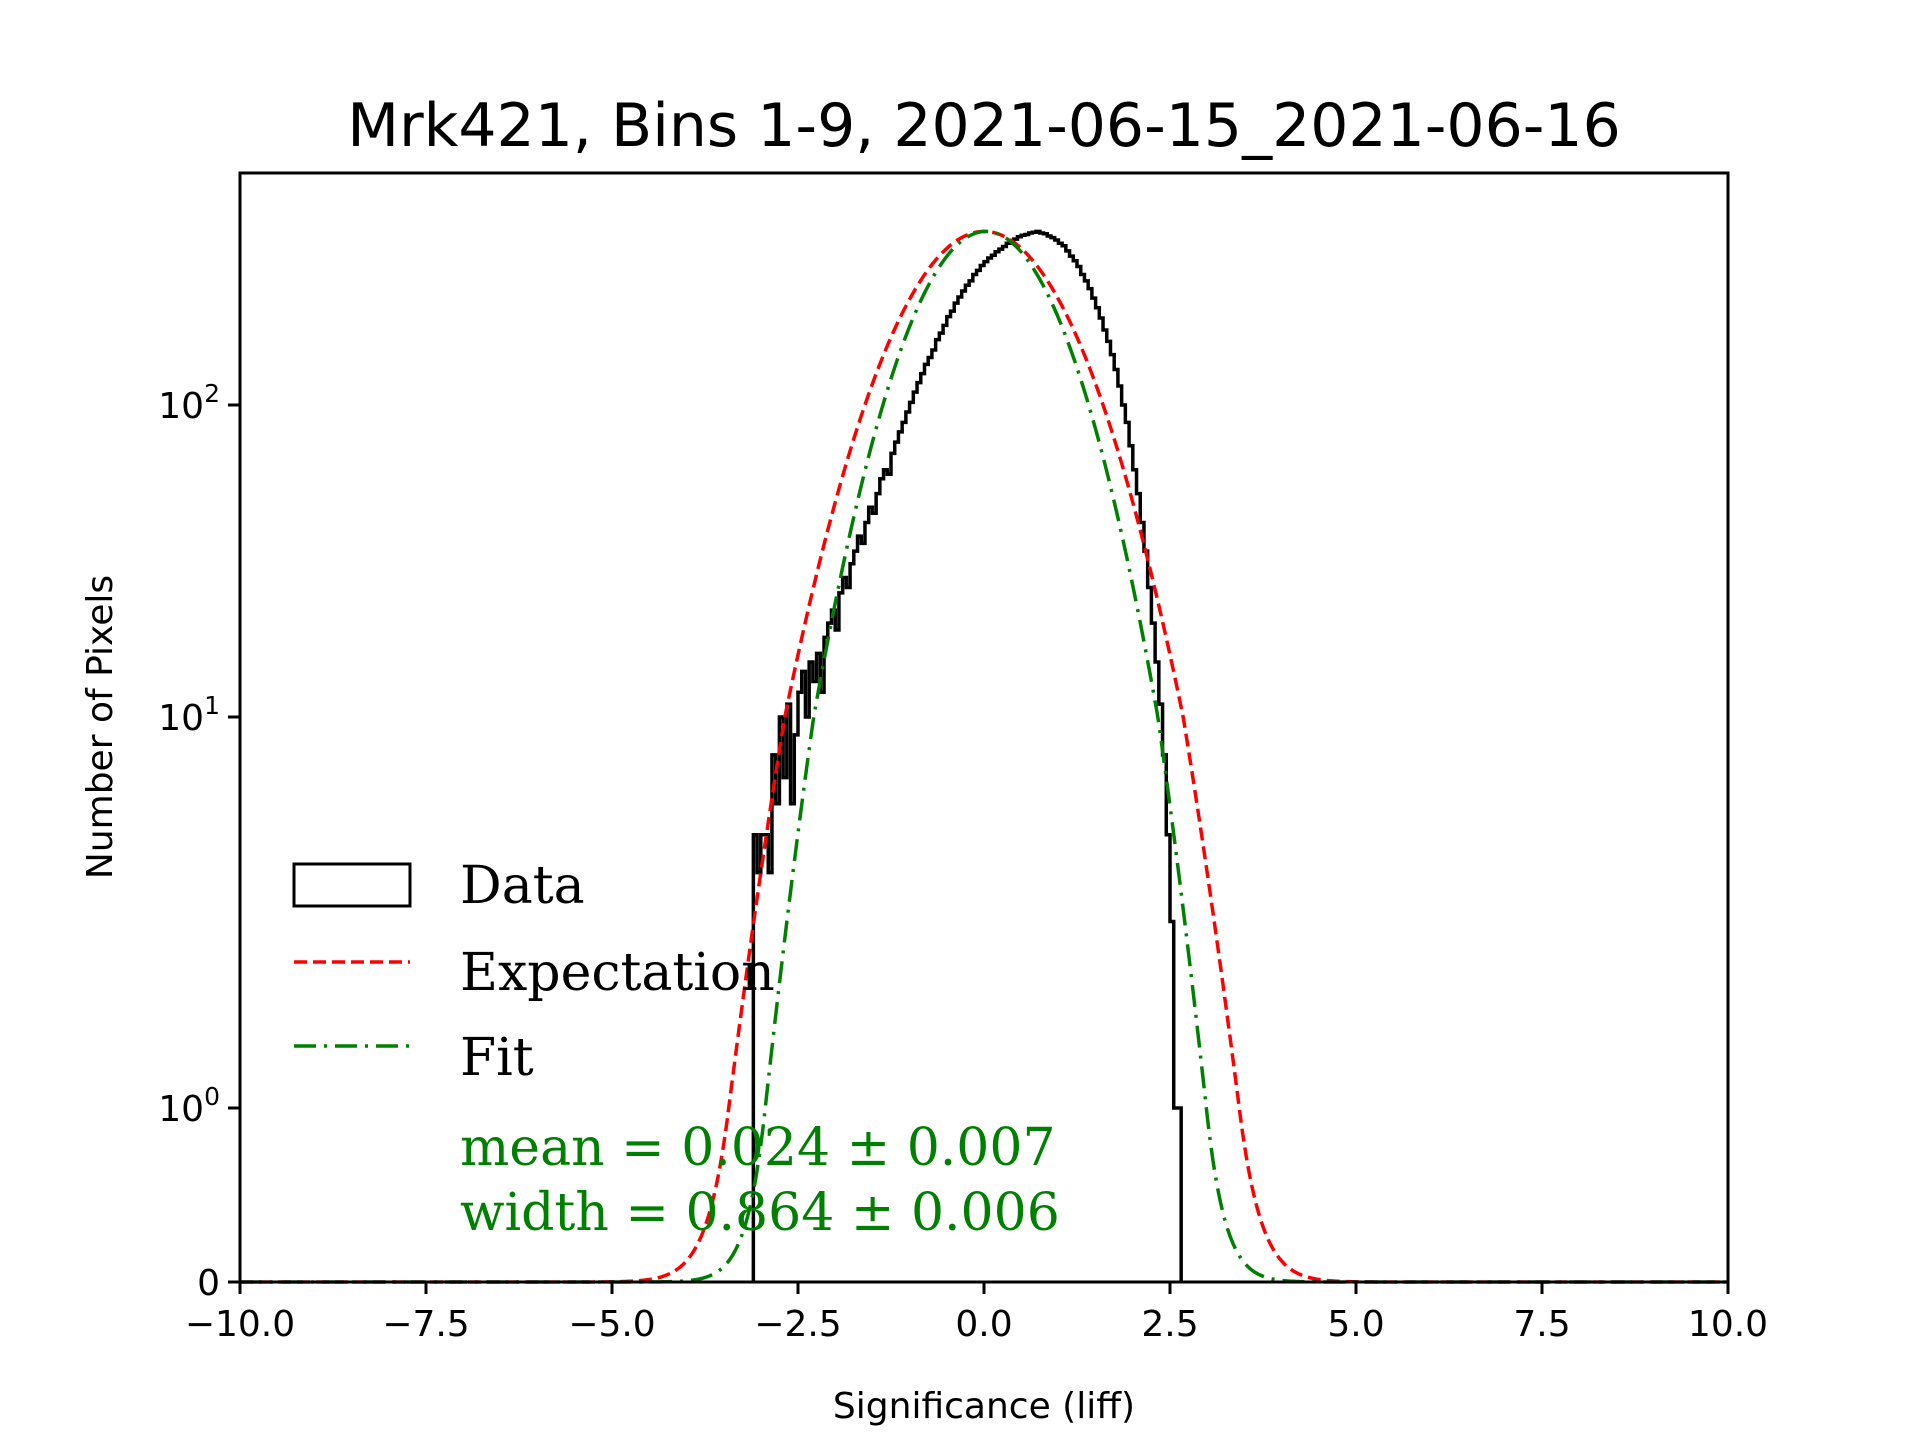 The image size is (1920, 1440). Describe the element at coordinates (199, 841) in the screenshot. I see `y-axis: 0 100 10¹ 10²` at that location.